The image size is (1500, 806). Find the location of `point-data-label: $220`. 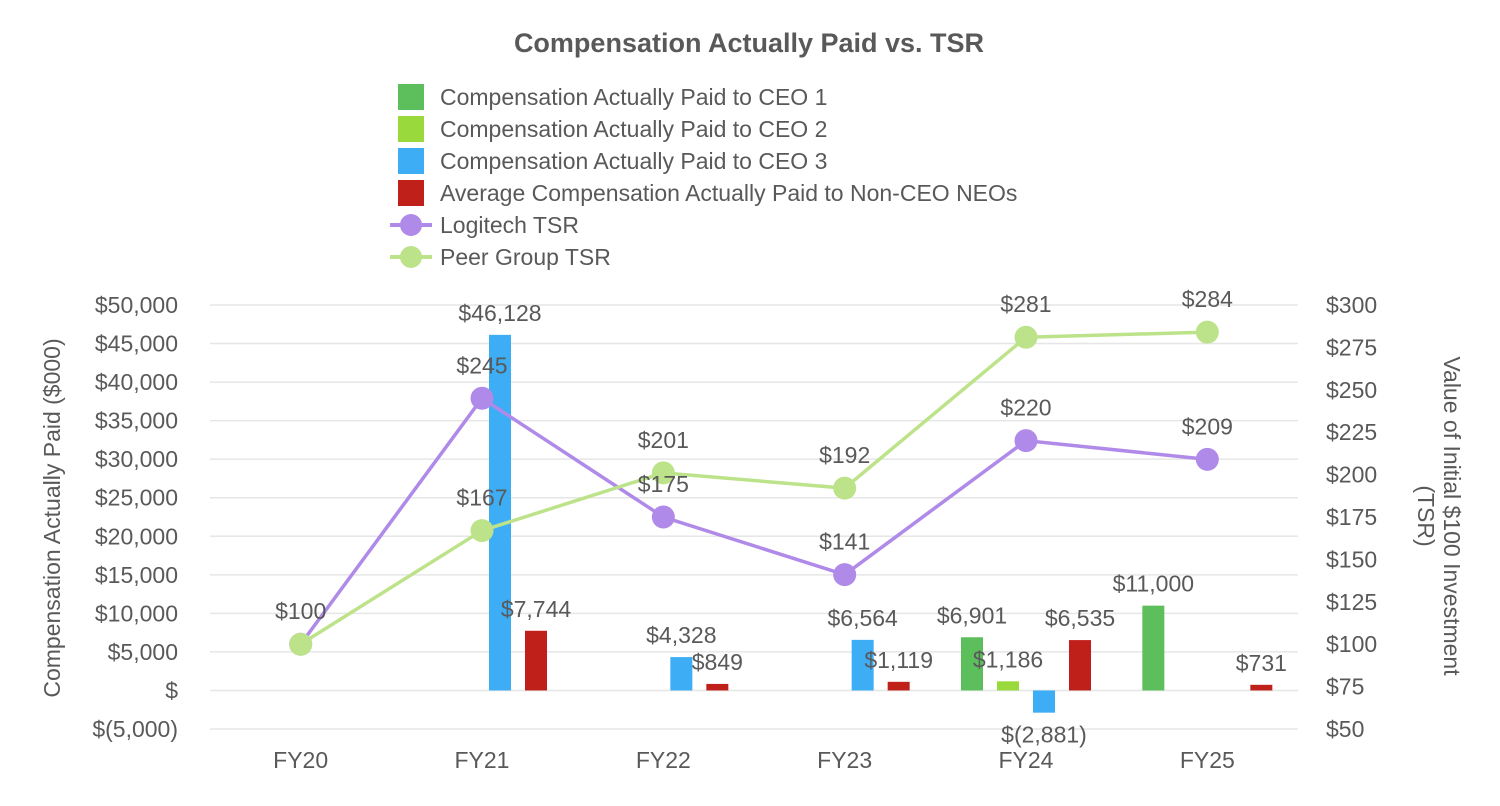

point-data-label: $220 is located at coordinates (1025, 408).